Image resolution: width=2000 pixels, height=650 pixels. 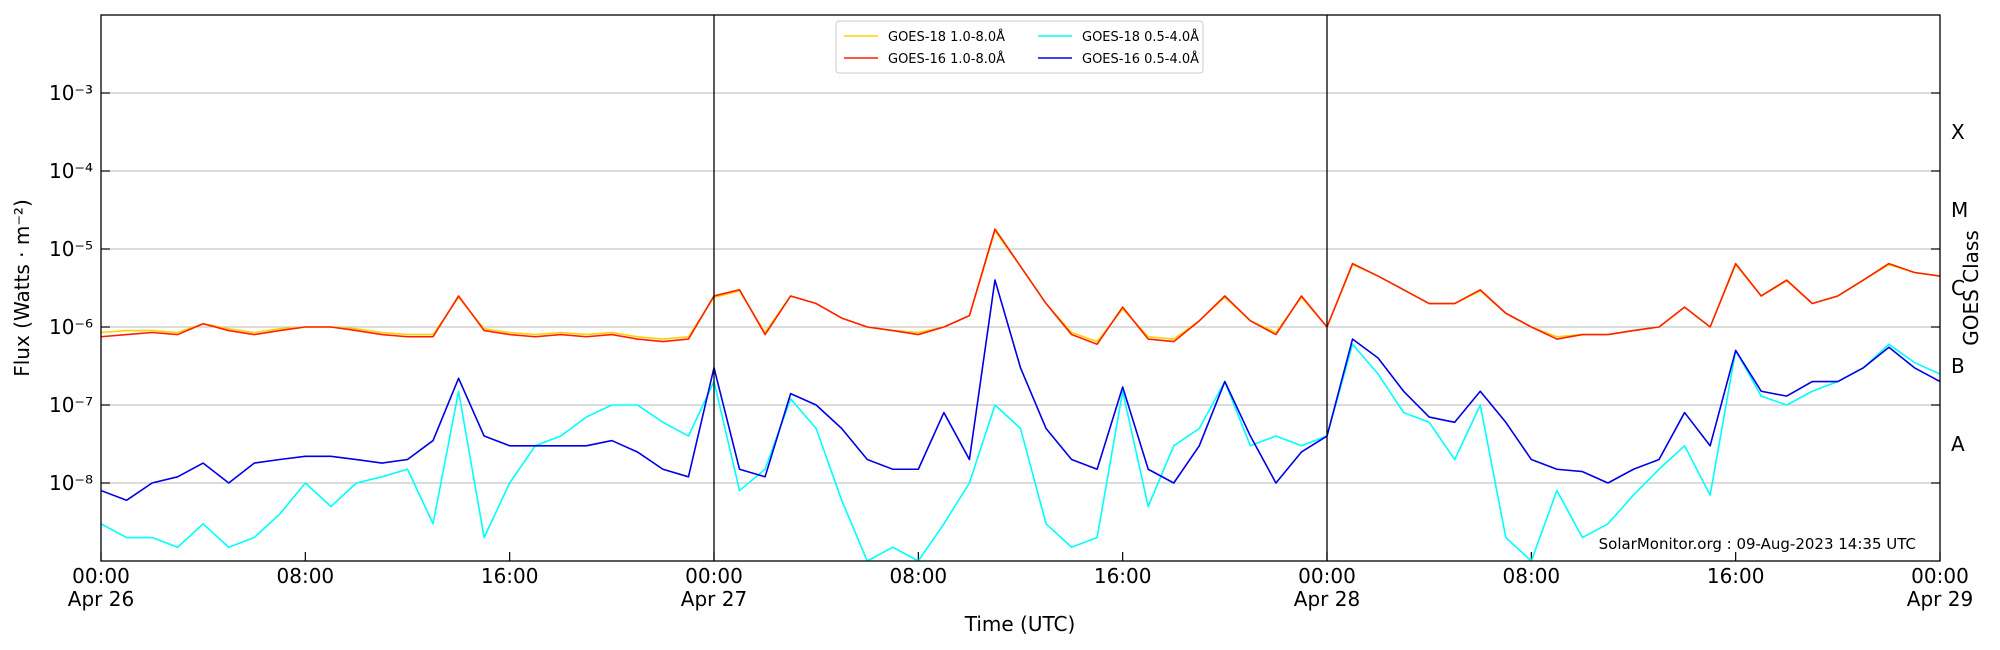 I want to click on legend-label: GOES-16 1.0-8.0Å, so click(x=946, y=59).